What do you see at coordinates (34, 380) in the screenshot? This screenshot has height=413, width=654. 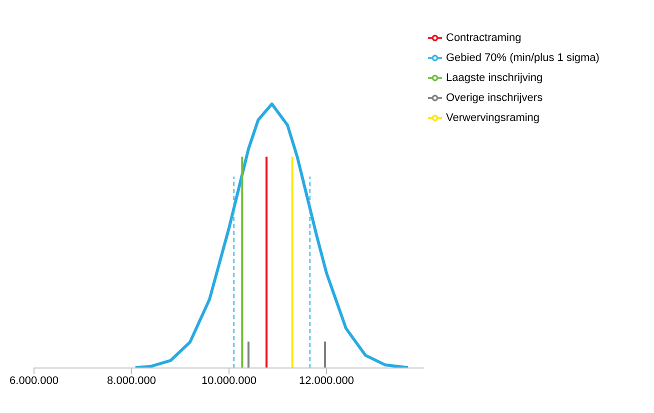 I see `x-tick-label: 6.000.000` at bounding box center [34, 380].